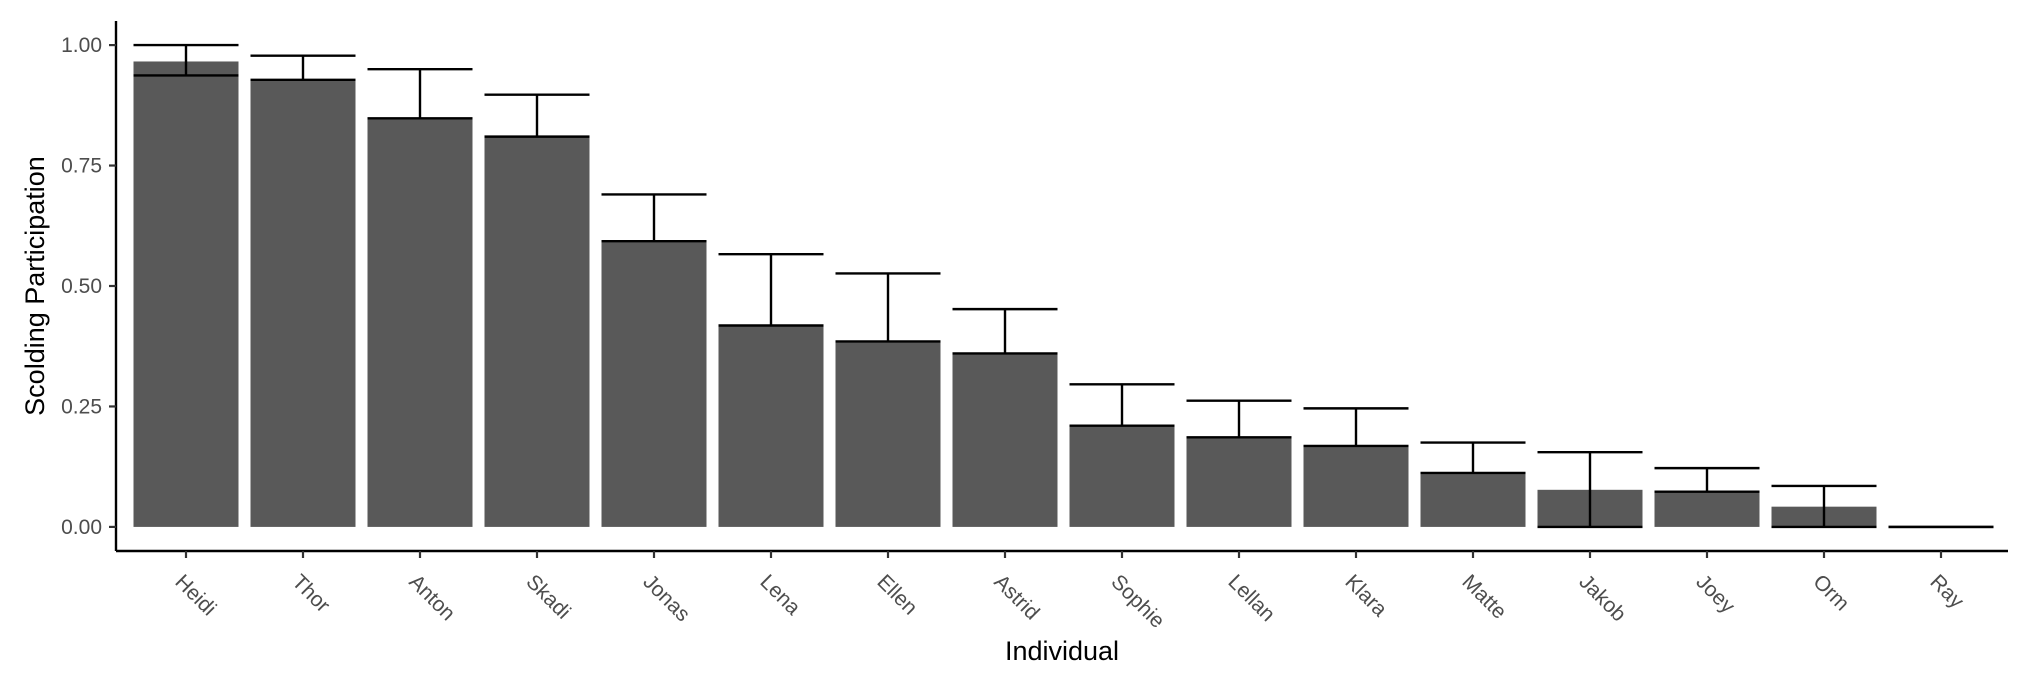  Describe the element at coordinates (35, 286) in the screenshot. I see `y-axis-title: Scolding Participation` at that location.